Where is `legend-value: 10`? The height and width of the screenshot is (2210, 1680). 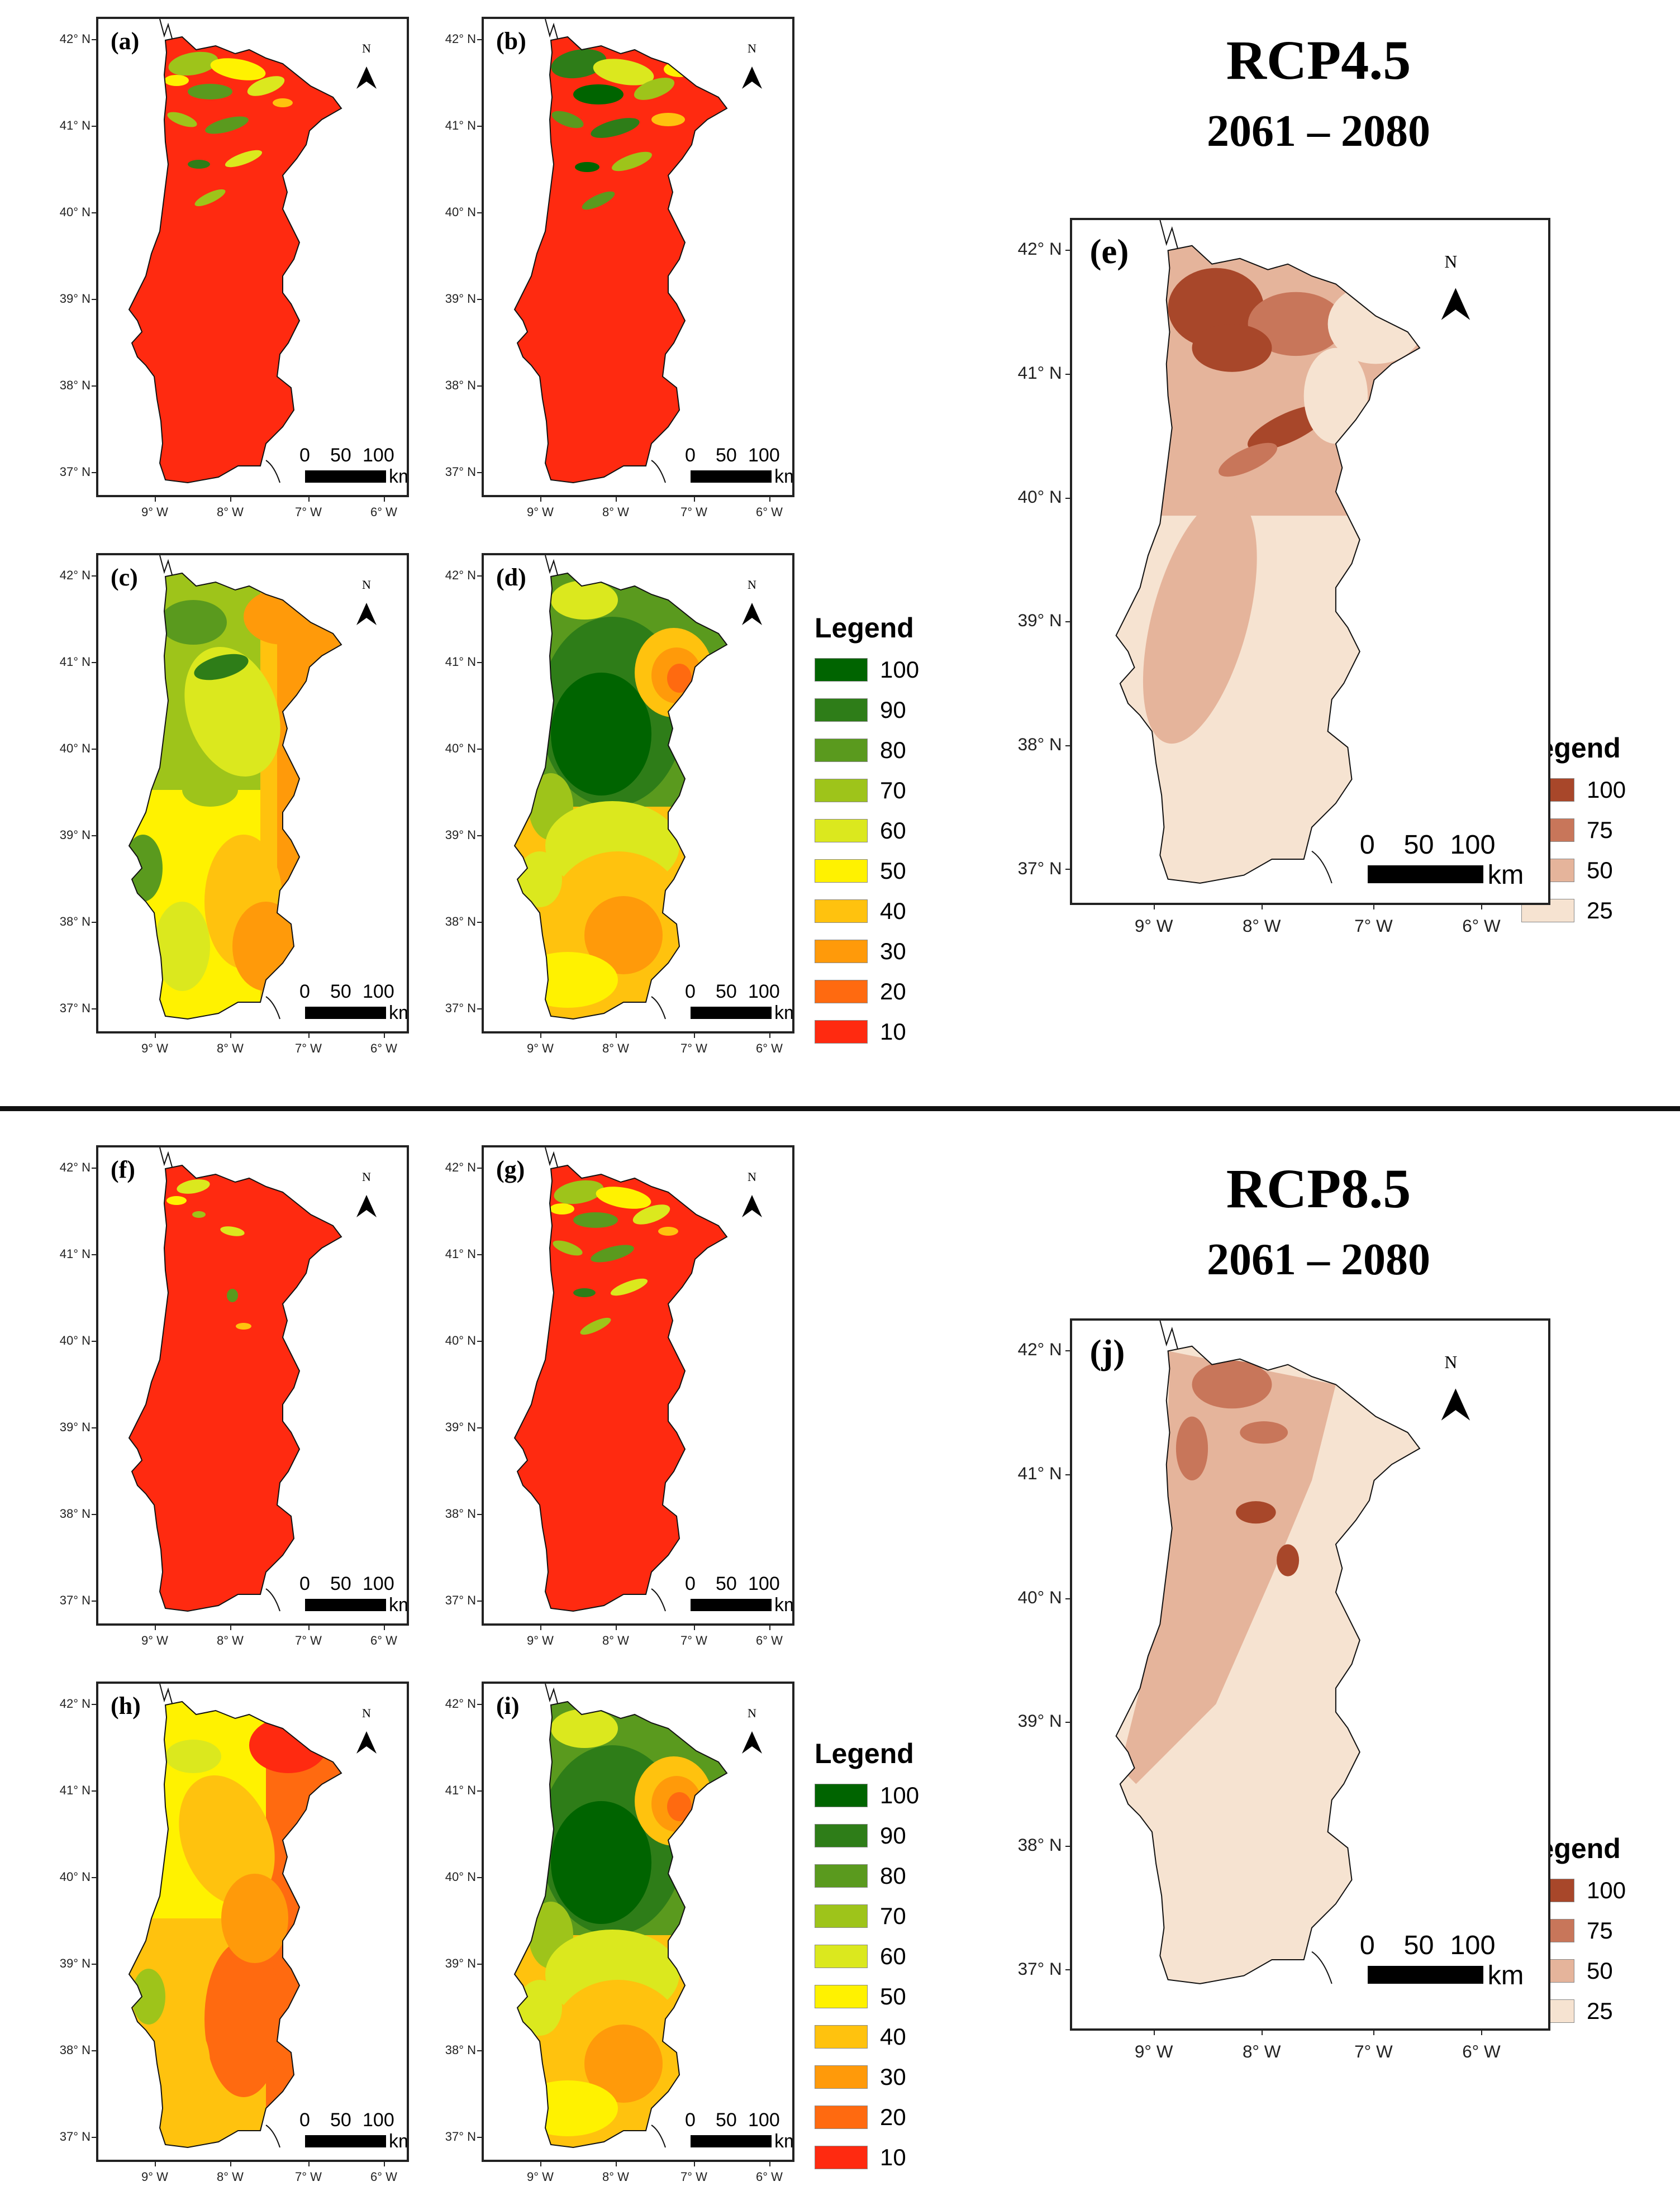
legend-value: 10 is located at coordinates (893, 2157).